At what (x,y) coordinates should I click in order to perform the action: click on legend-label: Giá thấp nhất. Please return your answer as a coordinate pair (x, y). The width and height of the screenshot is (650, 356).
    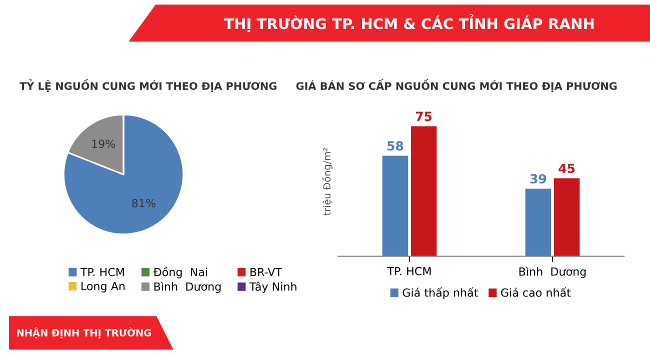
    Looking at the image, I should click on (440, 293).